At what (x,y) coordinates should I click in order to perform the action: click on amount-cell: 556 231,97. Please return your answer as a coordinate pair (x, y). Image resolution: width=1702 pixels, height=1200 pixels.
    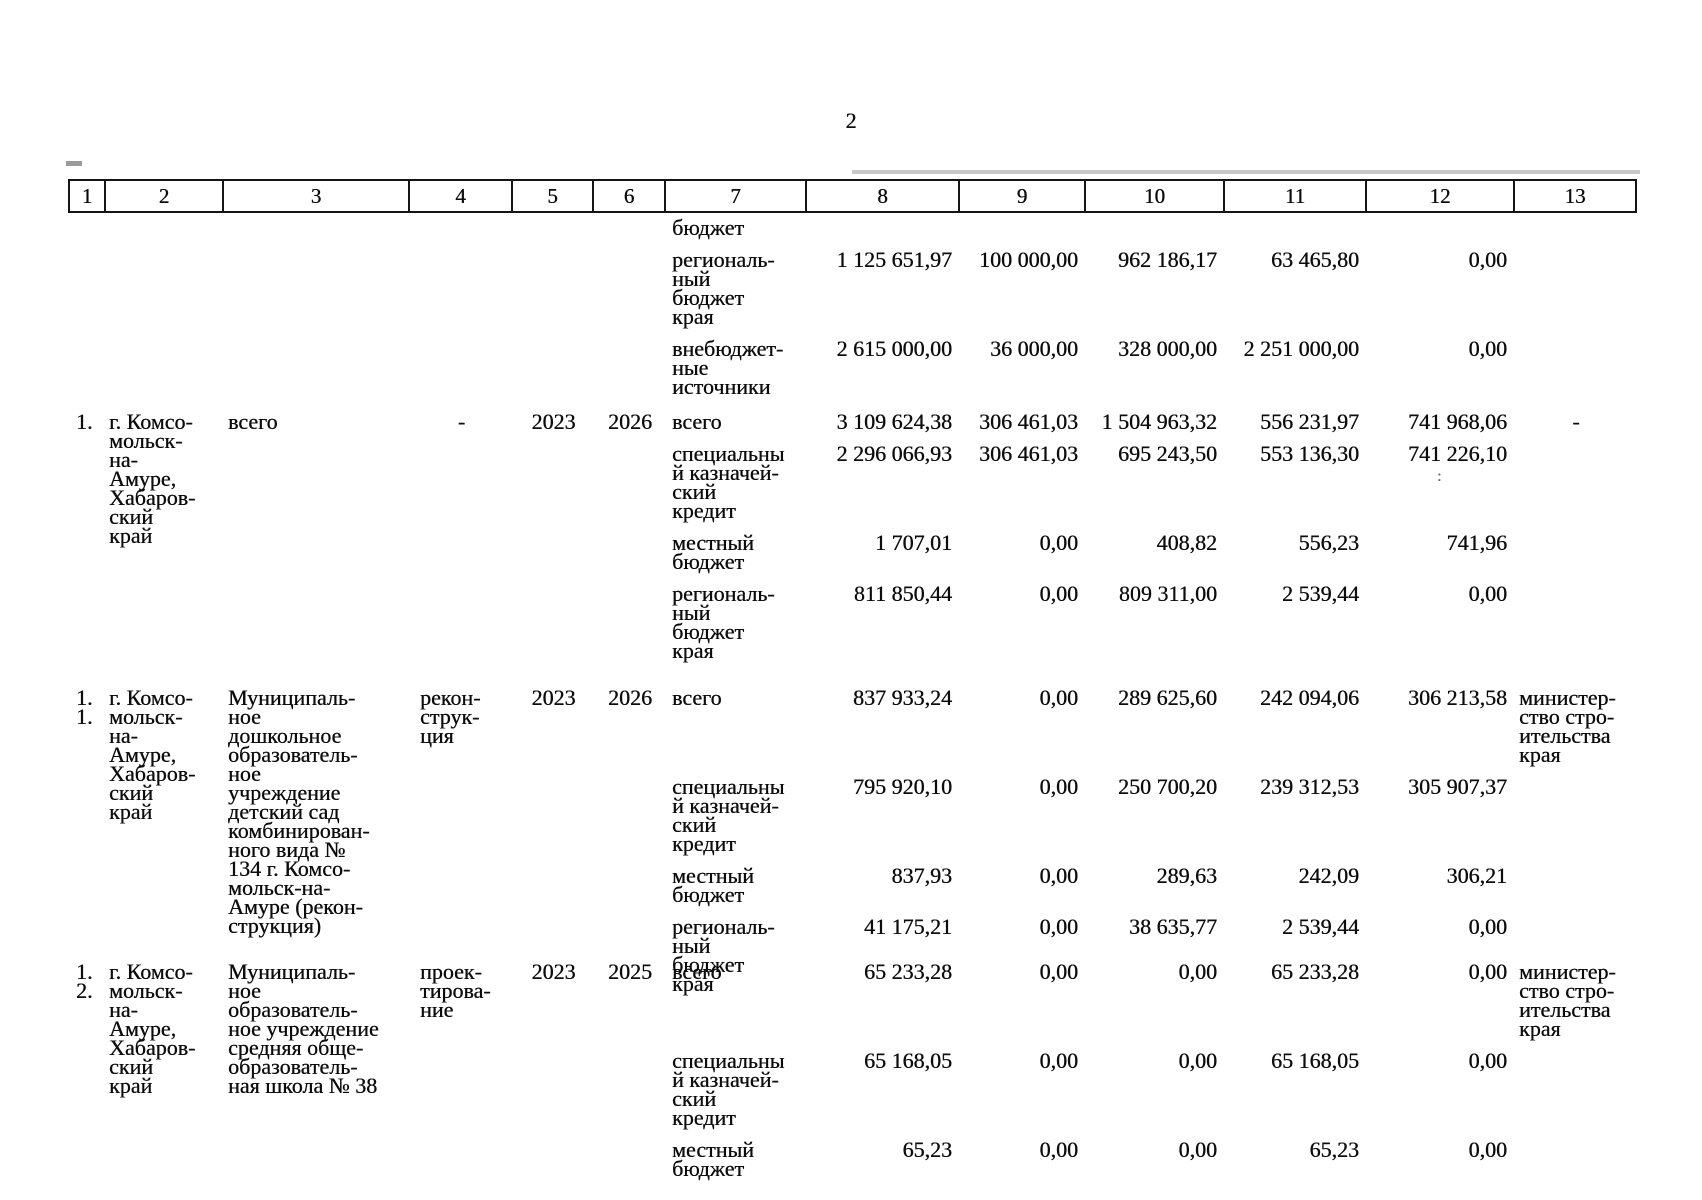
    Looking at the image, I should click on (1309, 421).